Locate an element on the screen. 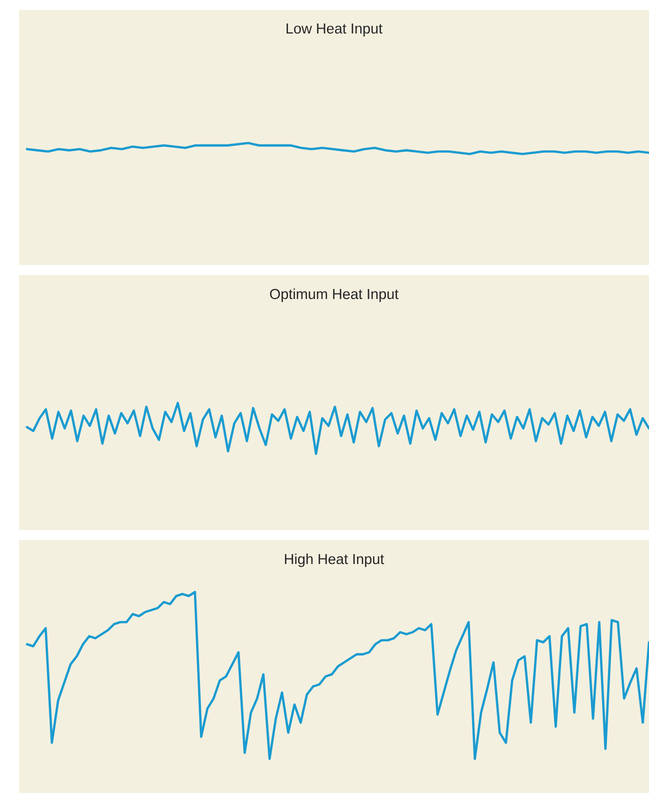 The image size is (649, 795). chart-title: Optimum Heat Input is located at coordinates (334, 295).